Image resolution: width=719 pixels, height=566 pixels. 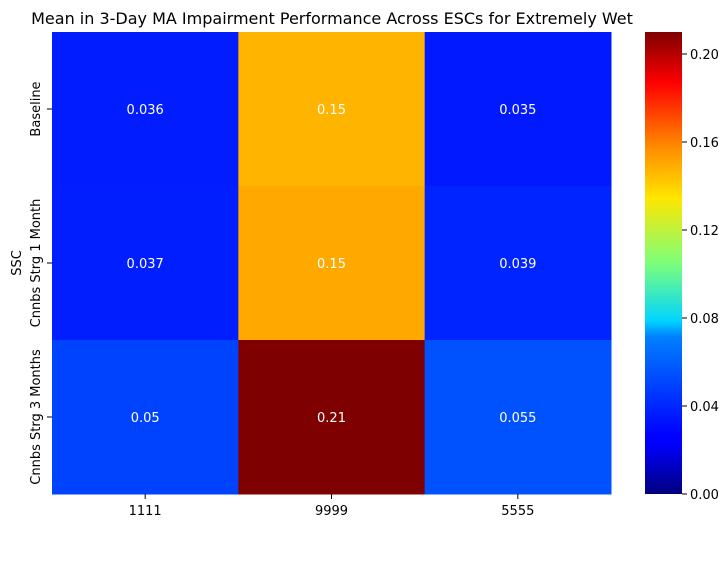 I want to click on colorbar-ticks: 0.00 0.04 0.08 0.12 0.16 0.20, so click(x=700, y=275).